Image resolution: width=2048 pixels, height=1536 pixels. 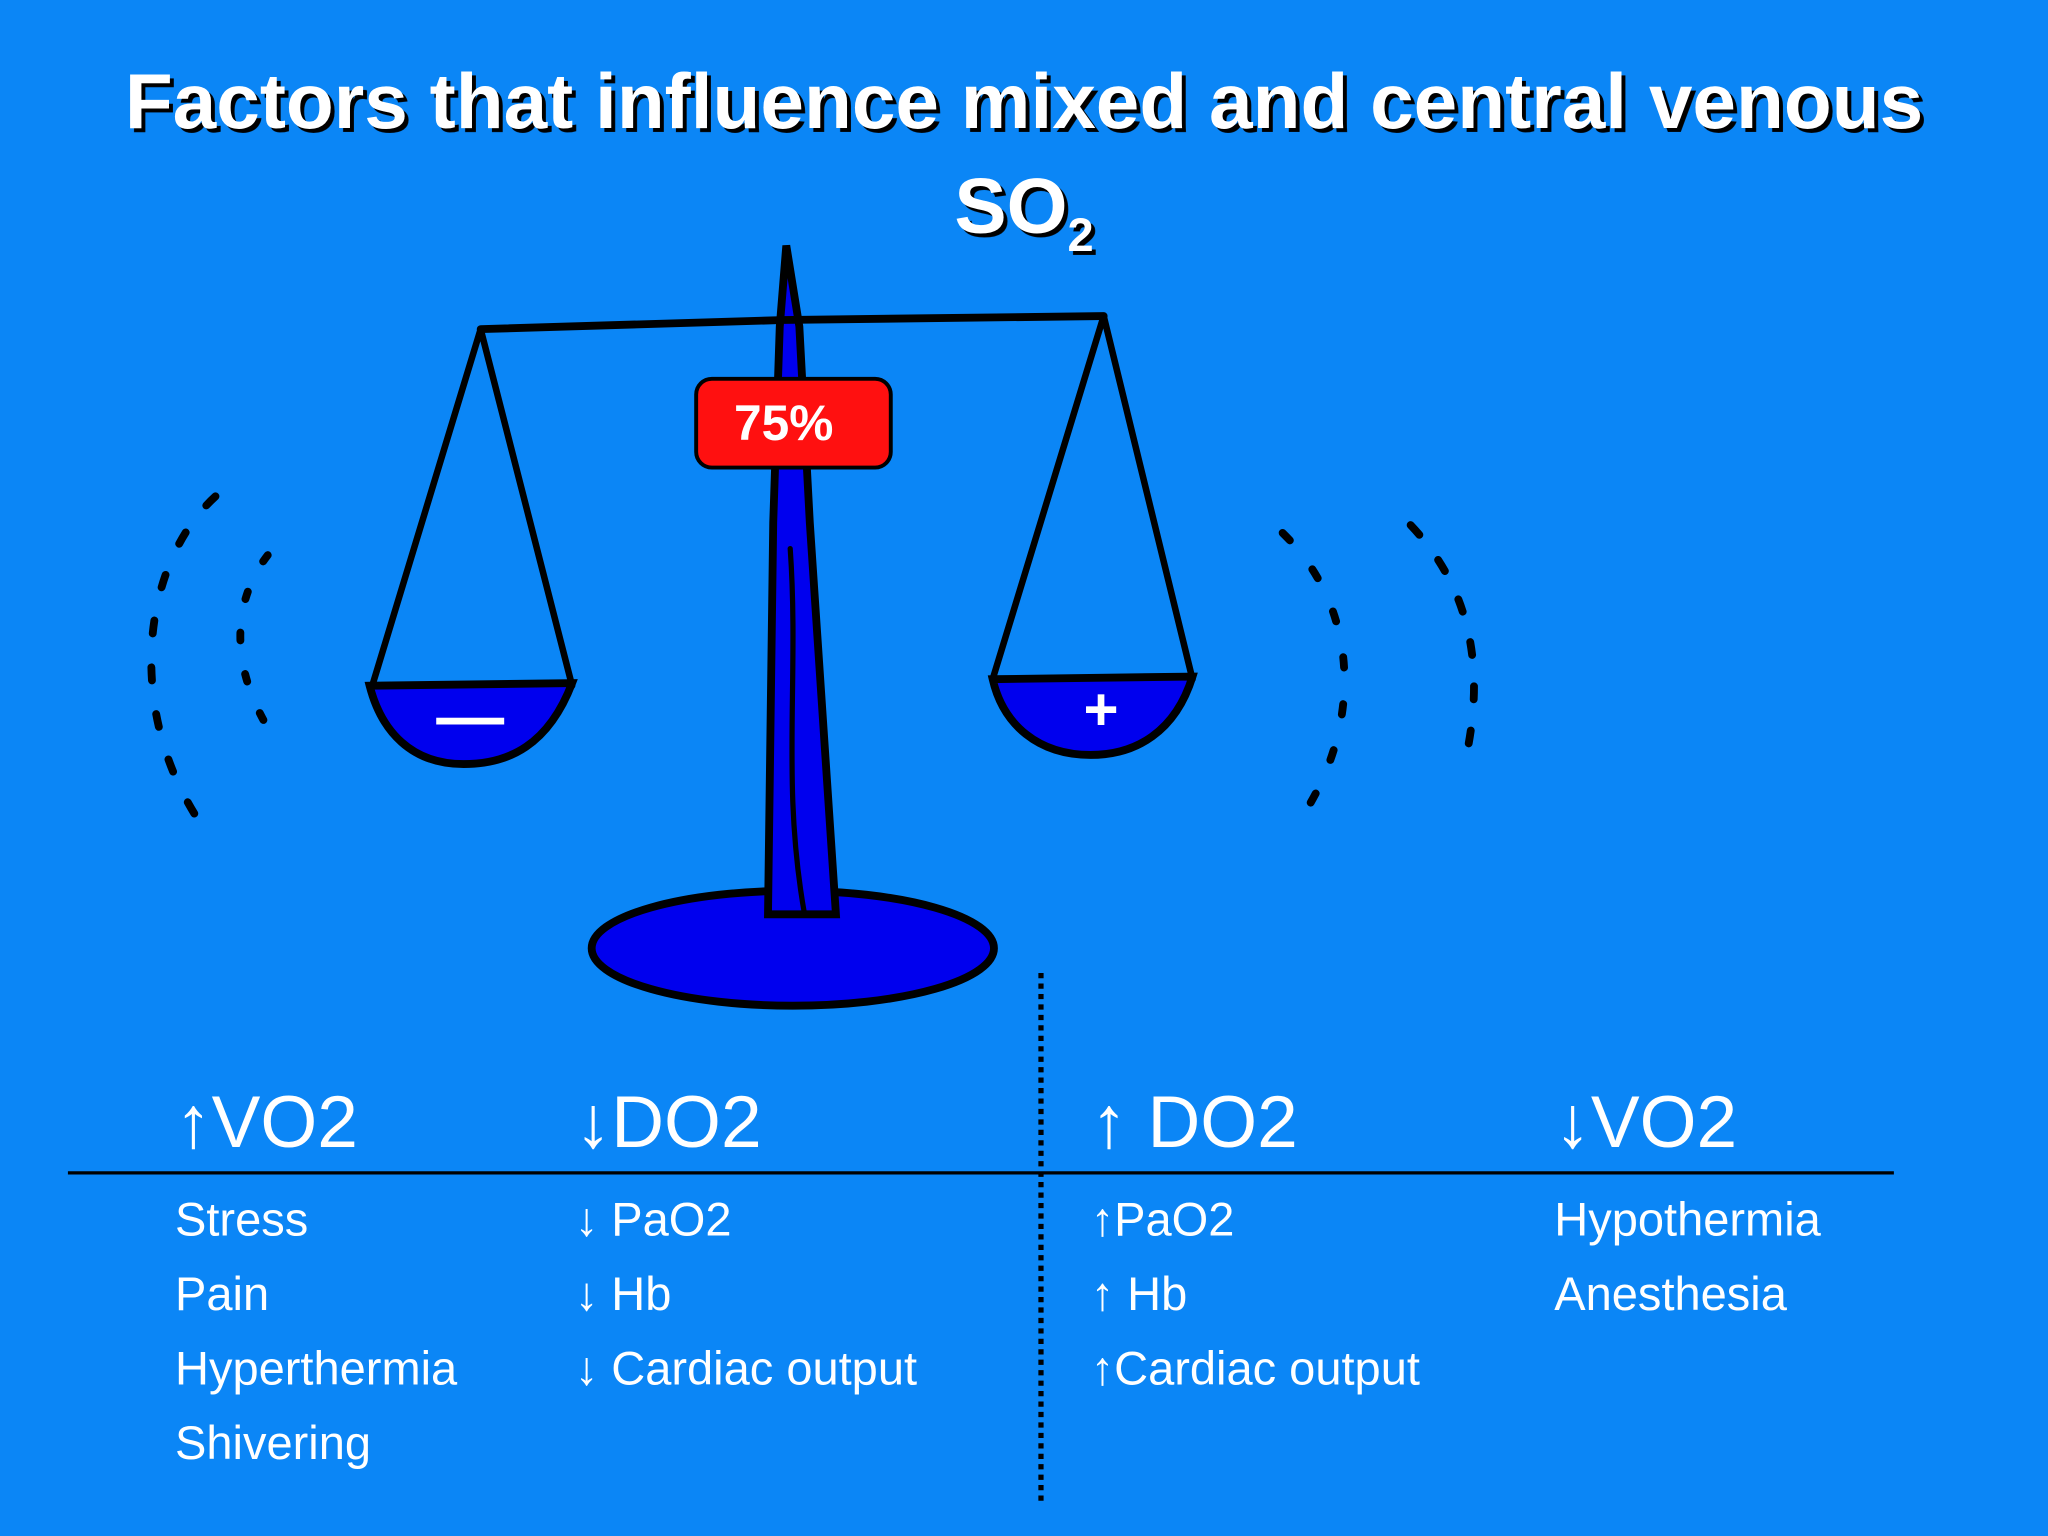 I want to click on column-item: ↓ Hb, so click(x=623, y=1293).